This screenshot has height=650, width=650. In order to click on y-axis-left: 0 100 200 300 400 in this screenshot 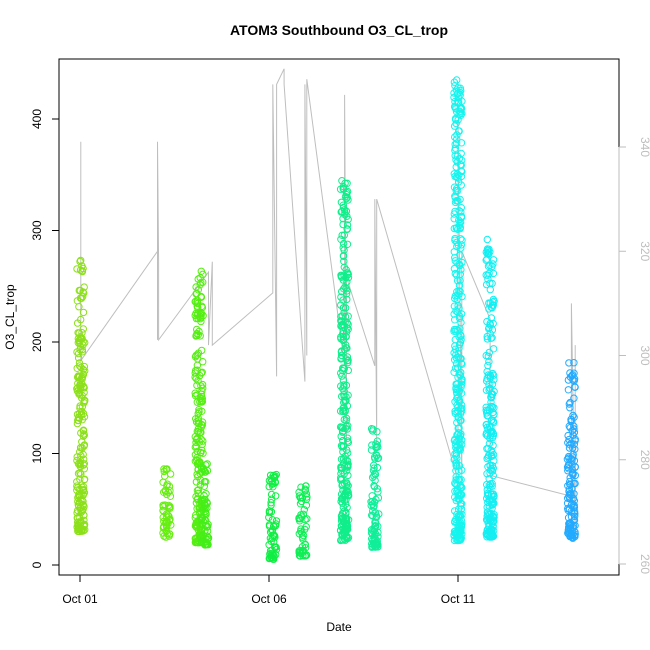, I will do `click(45, 338)`.